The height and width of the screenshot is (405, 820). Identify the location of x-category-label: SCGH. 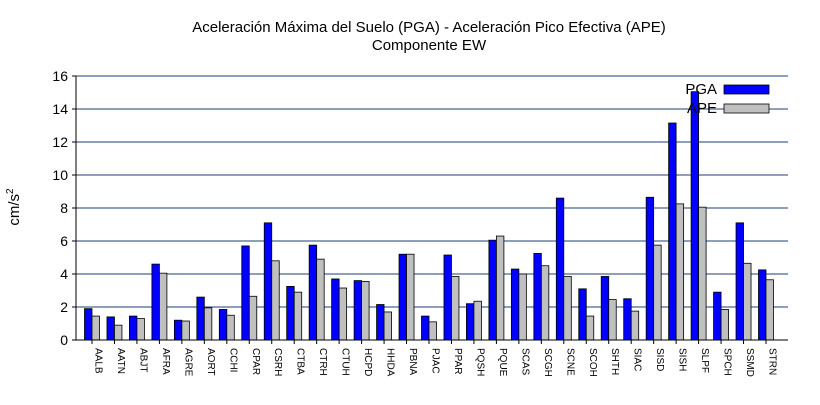
(547, 362).